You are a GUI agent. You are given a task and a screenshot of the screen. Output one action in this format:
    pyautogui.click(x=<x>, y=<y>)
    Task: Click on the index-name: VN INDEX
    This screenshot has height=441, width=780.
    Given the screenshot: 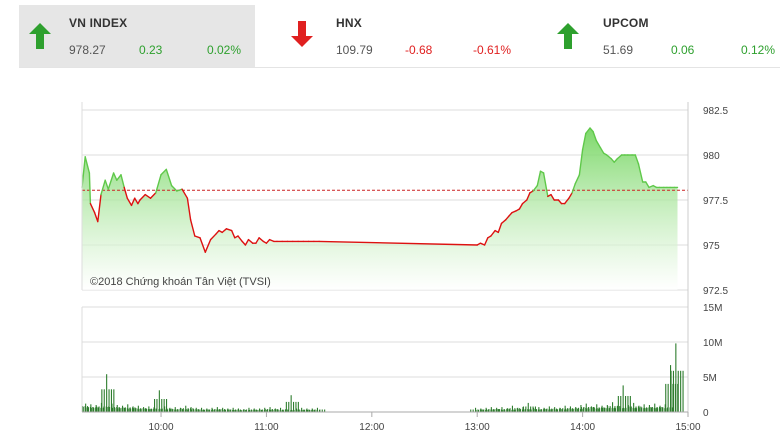 What is the action you would take?
    pyautogui.click(x=98, y=23)
    